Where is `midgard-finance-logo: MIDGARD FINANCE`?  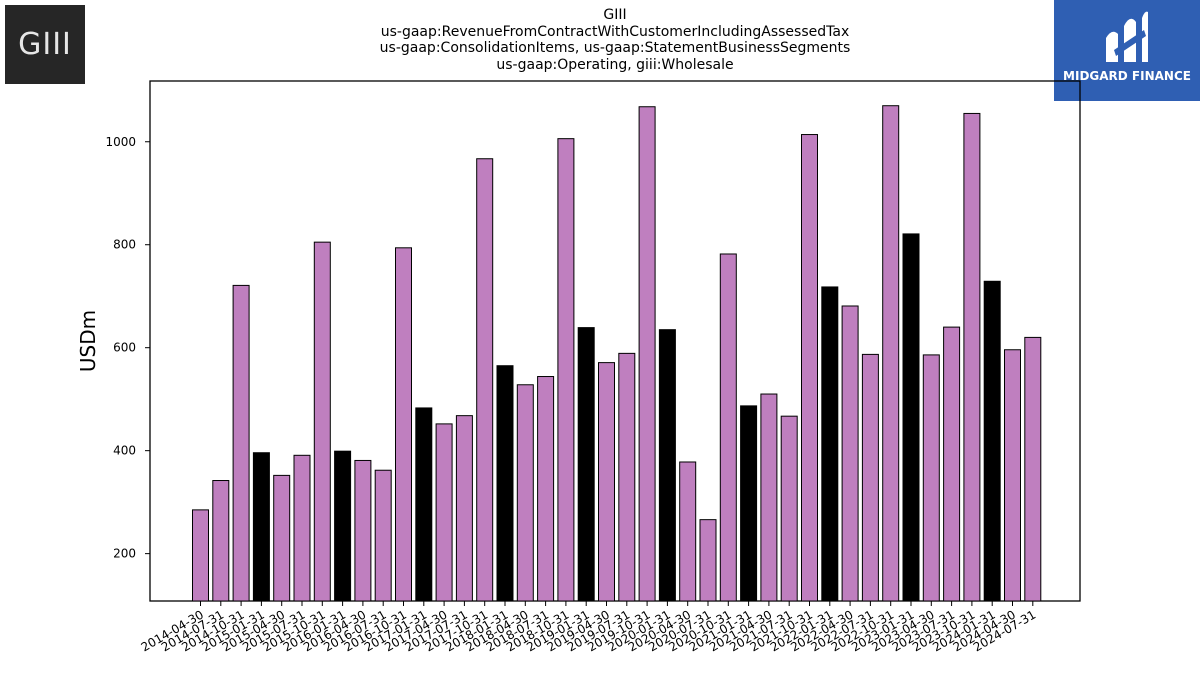 midgard-finance-logo: MIDGARD FINANCE is located at coordinates (1127, 50).